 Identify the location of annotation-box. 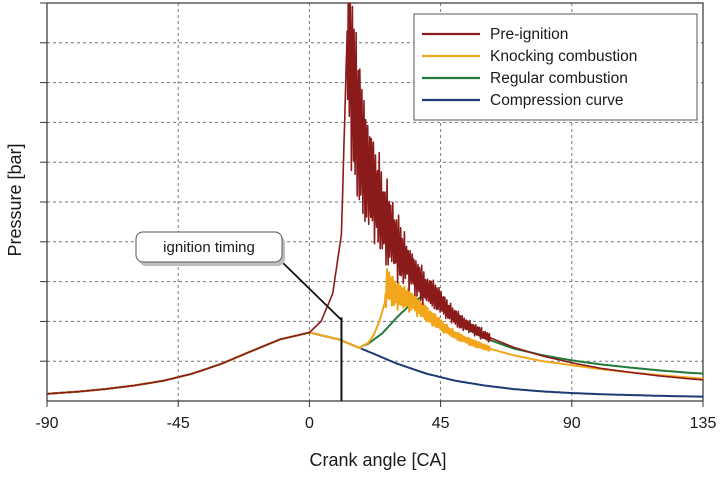
(209, 247).